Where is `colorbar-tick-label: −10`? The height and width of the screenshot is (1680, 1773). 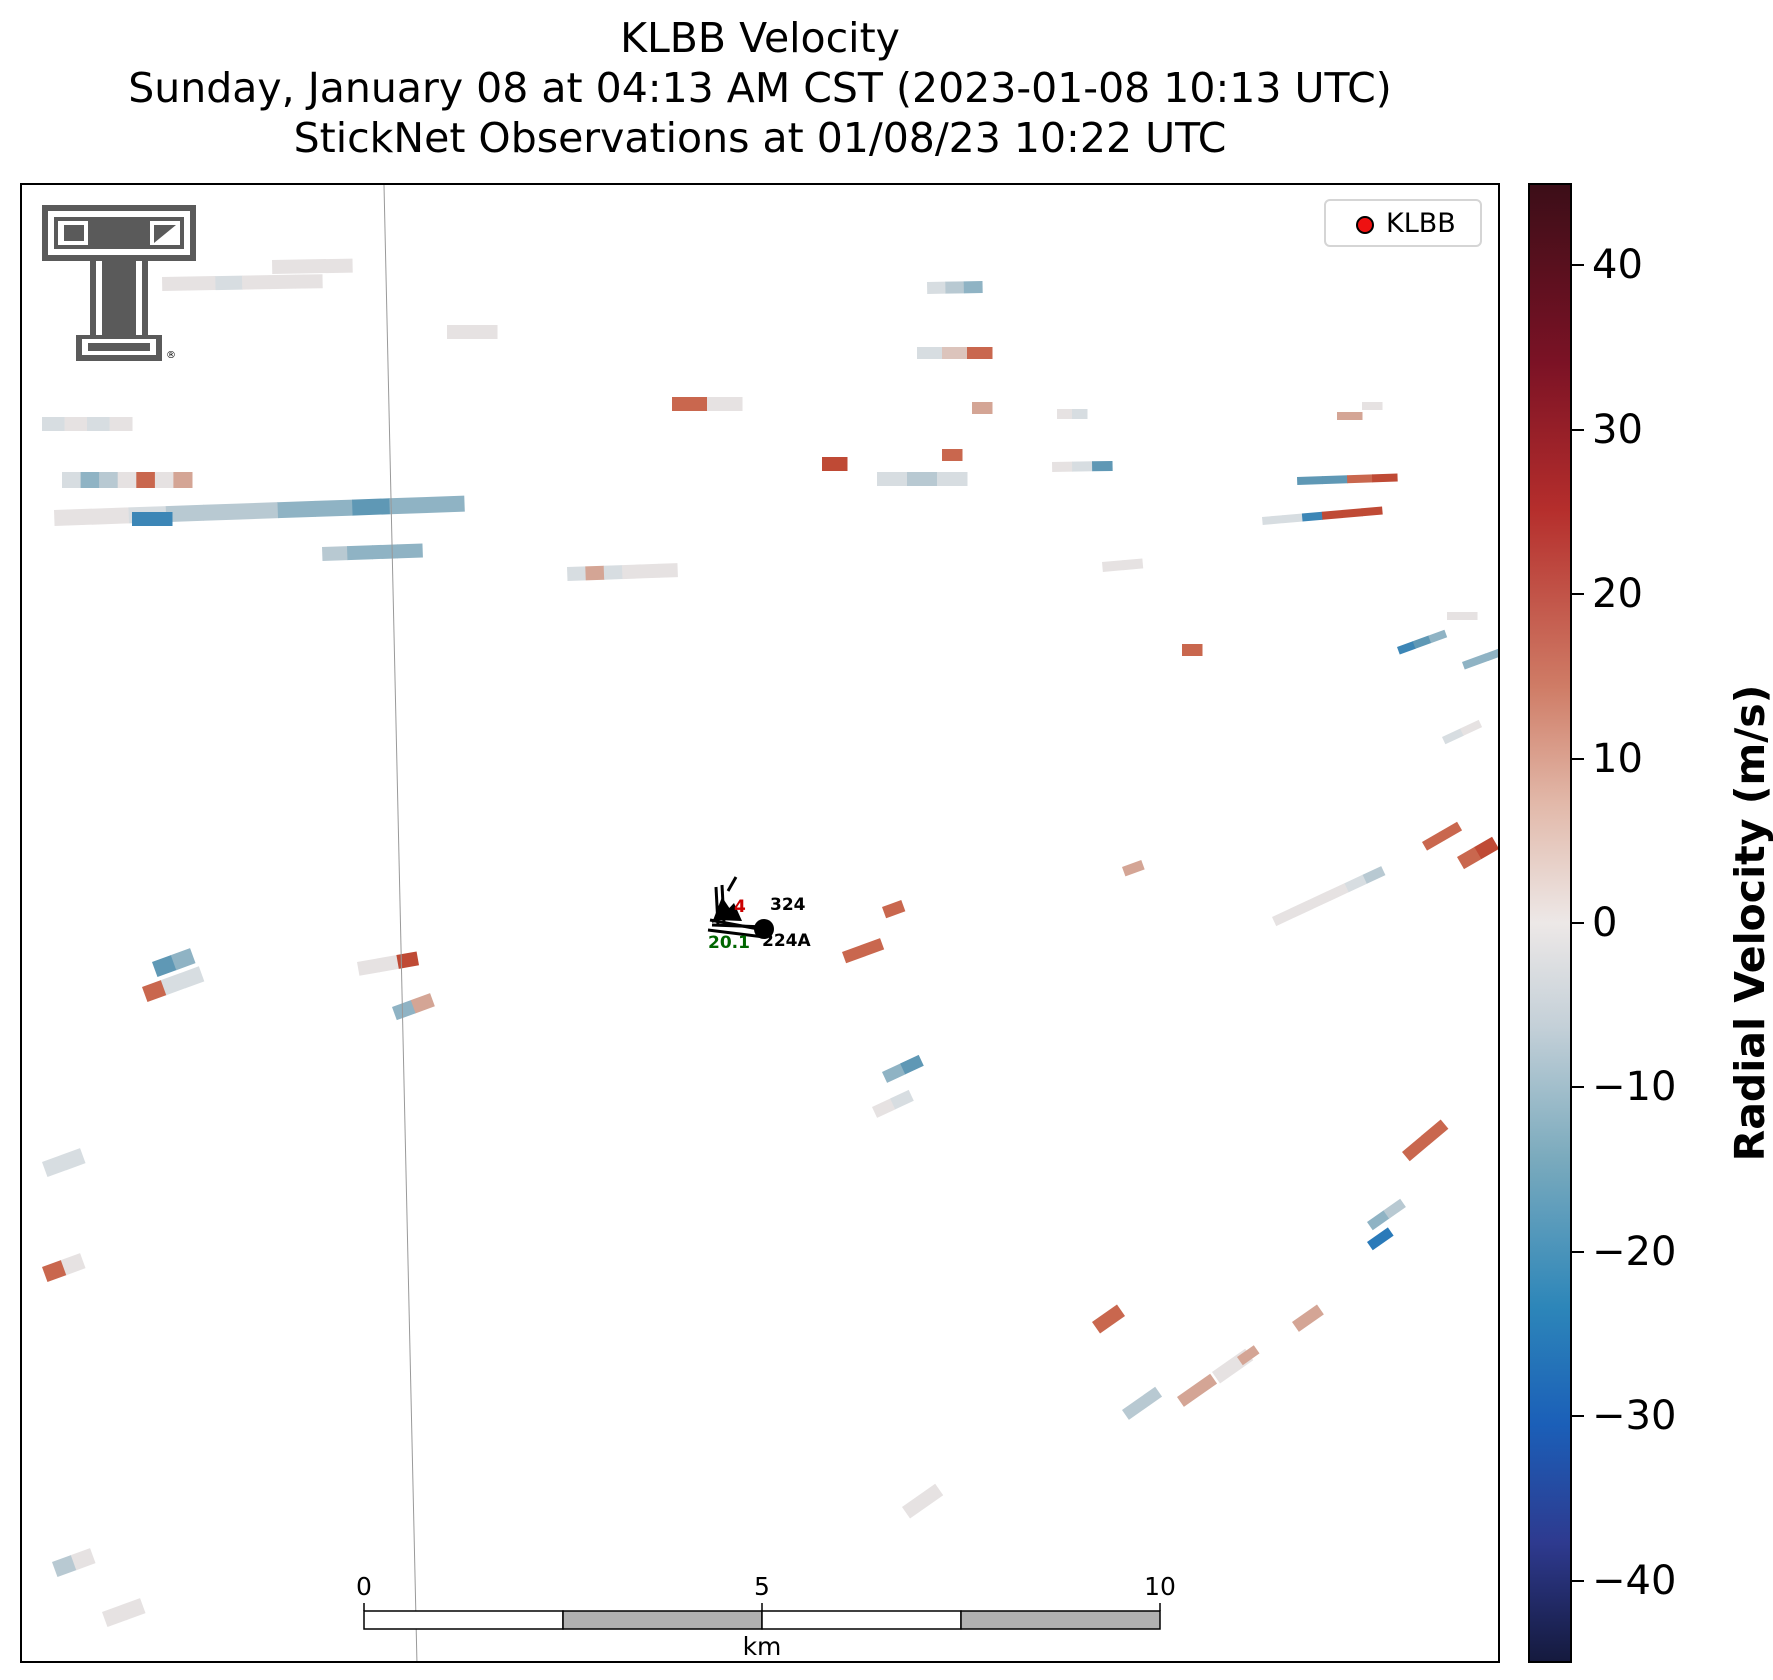
colorbar-tick-label: −10 is located at coordinates (1634, 1087).